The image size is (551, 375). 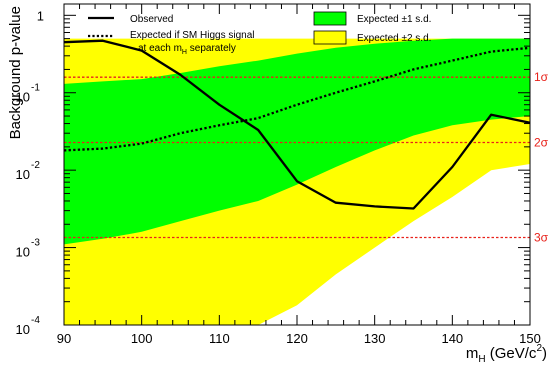 I want to click on svg-text: mH (GeV/c2), so click(x=506, y=354).